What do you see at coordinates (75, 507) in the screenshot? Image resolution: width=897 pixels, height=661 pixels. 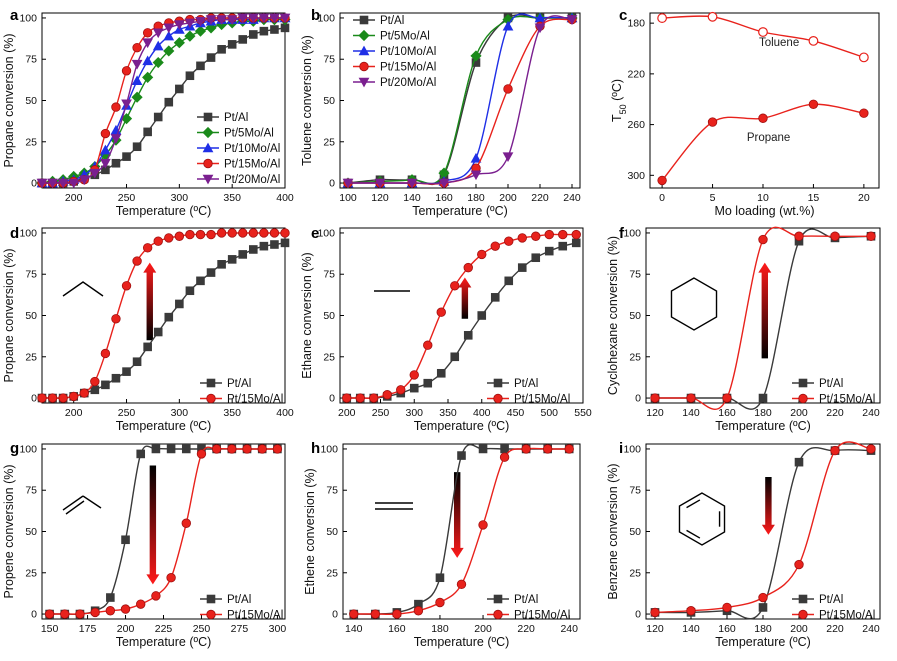 I see `propene-double-bond` at bounding box center [75, 507].